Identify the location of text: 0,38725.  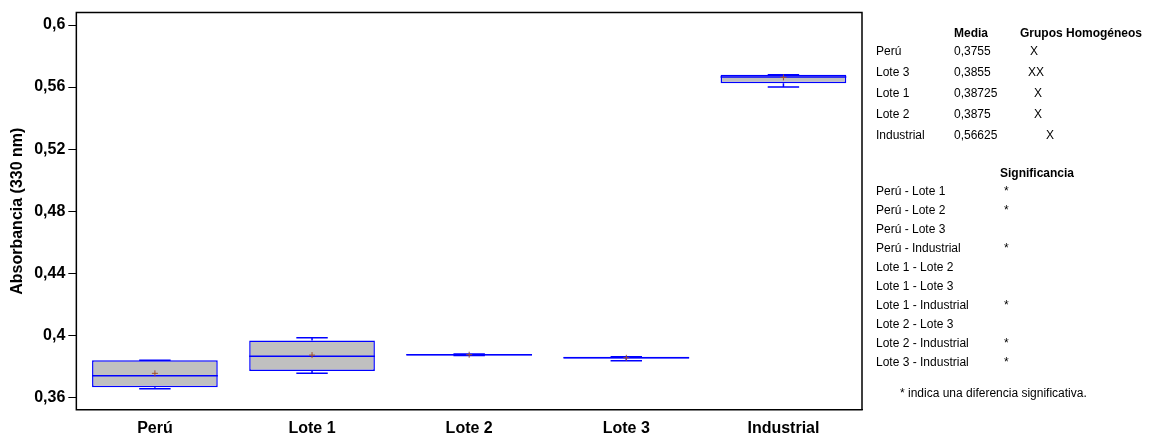
(976, 93).